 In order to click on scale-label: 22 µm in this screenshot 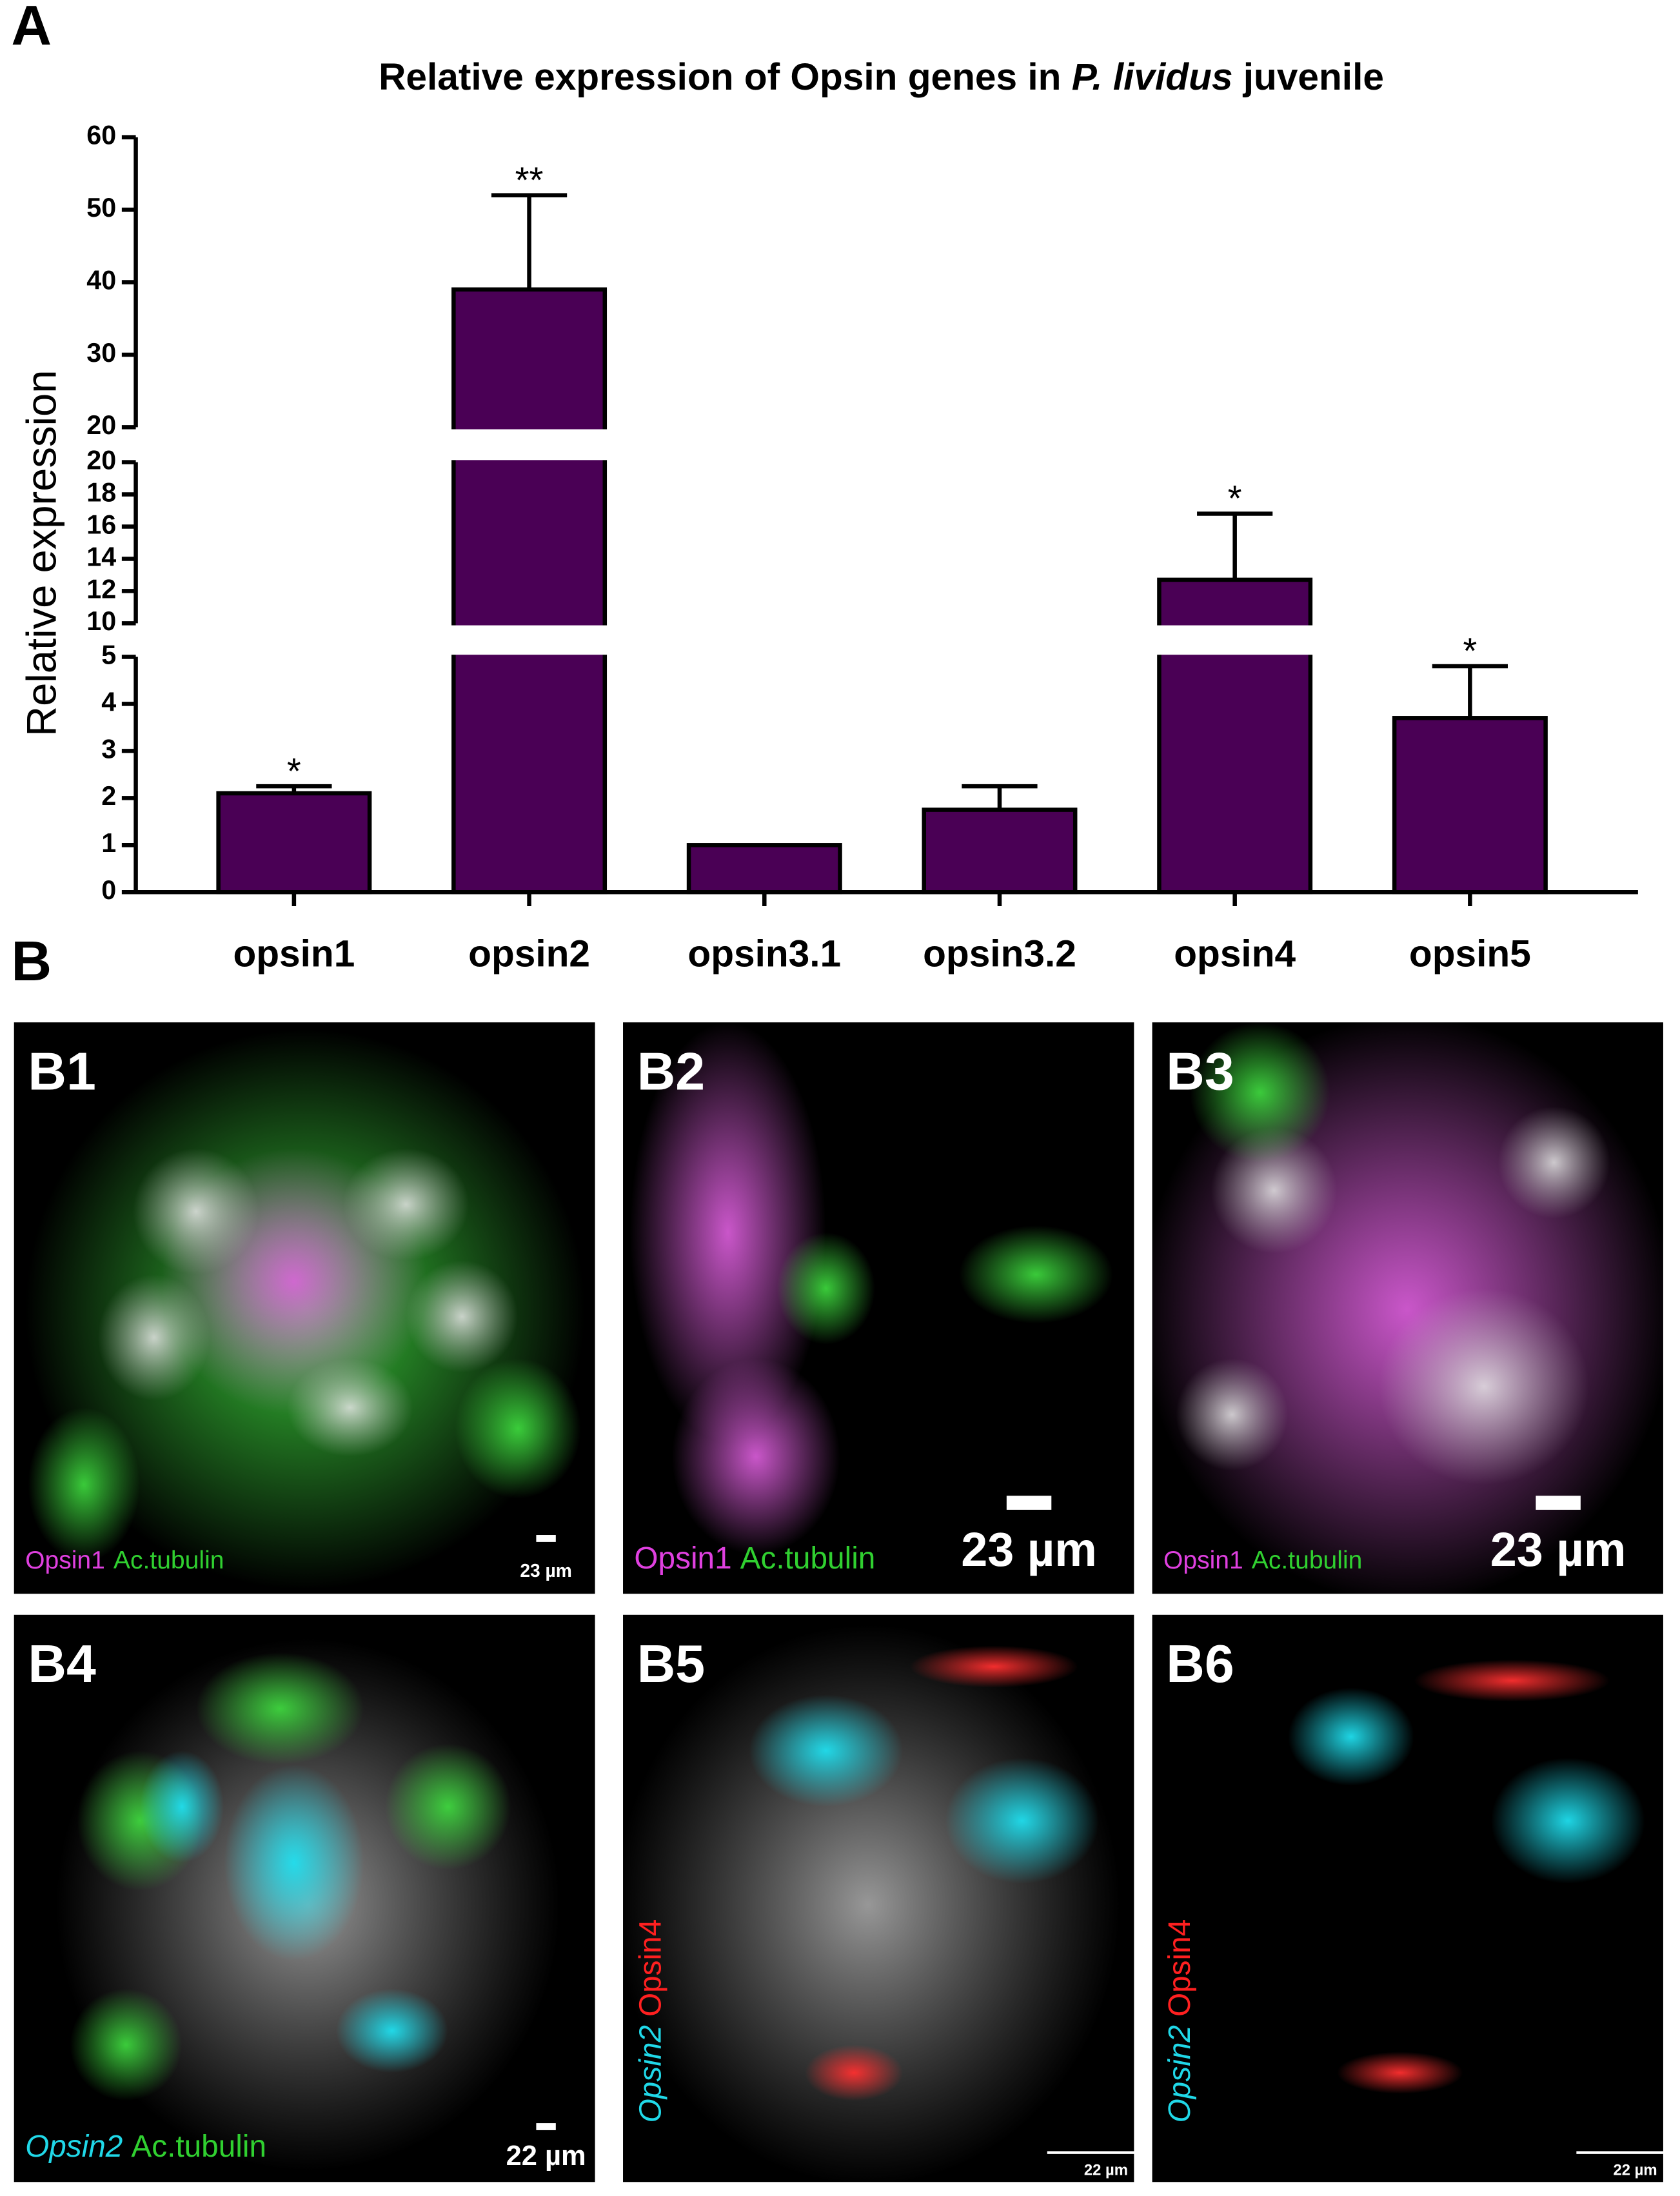, I will do `click(546, 2156)`.